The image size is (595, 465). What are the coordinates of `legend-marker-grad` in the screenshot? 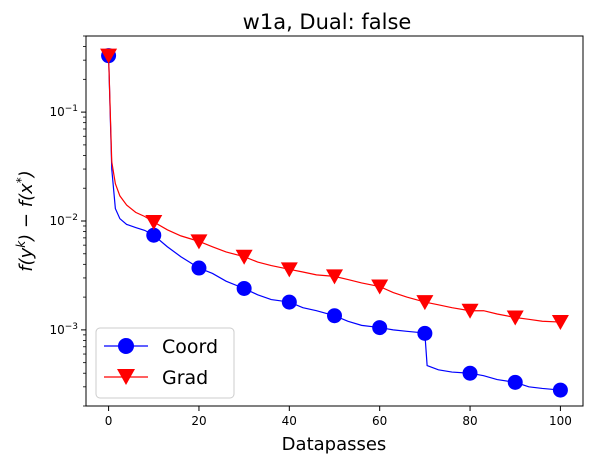 It's located at (126, 377).